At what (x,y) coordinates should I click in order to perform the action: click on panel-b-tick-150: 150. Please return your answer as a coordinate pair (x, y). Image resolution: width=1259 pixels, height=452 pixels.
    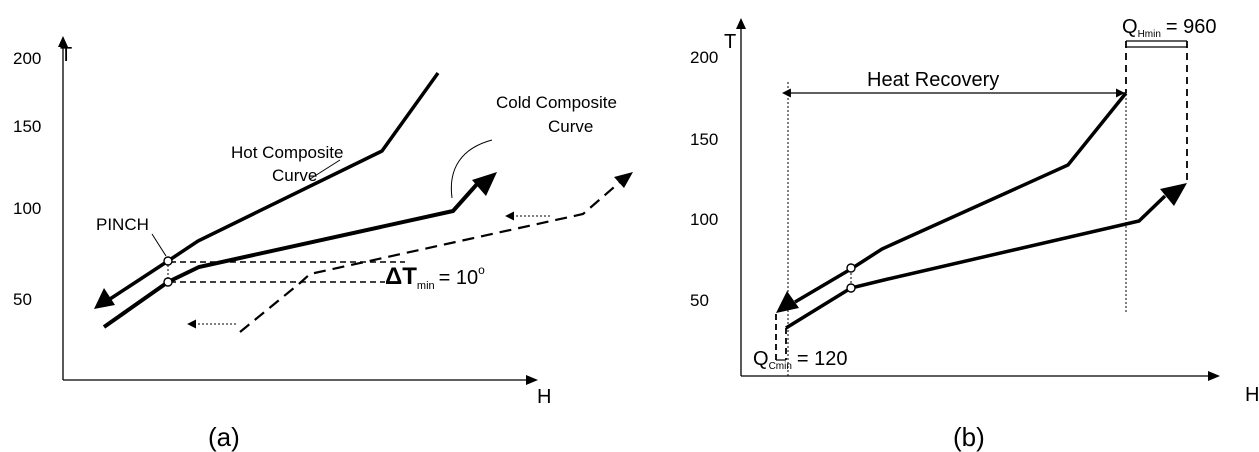
    Looking at the image, I should click on (704, 139).